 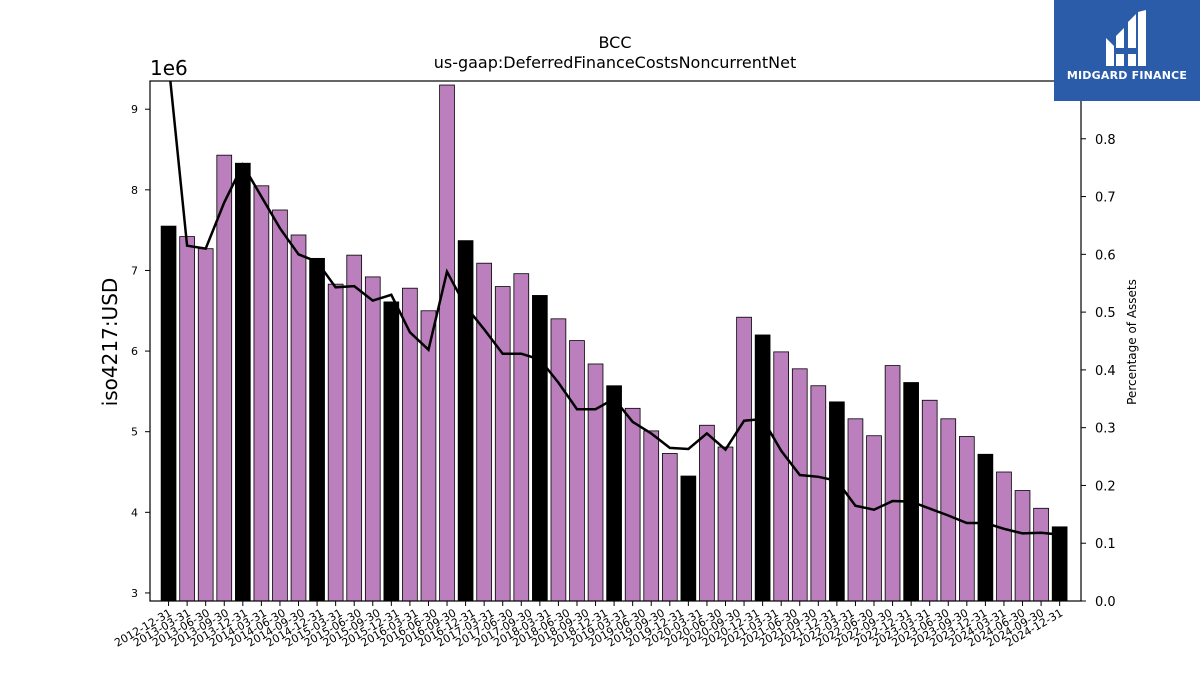 What do you see at coordinates (134, 190) in the screenshot?
I see `y-tick-label: 8` at bounding box center [134, 190].